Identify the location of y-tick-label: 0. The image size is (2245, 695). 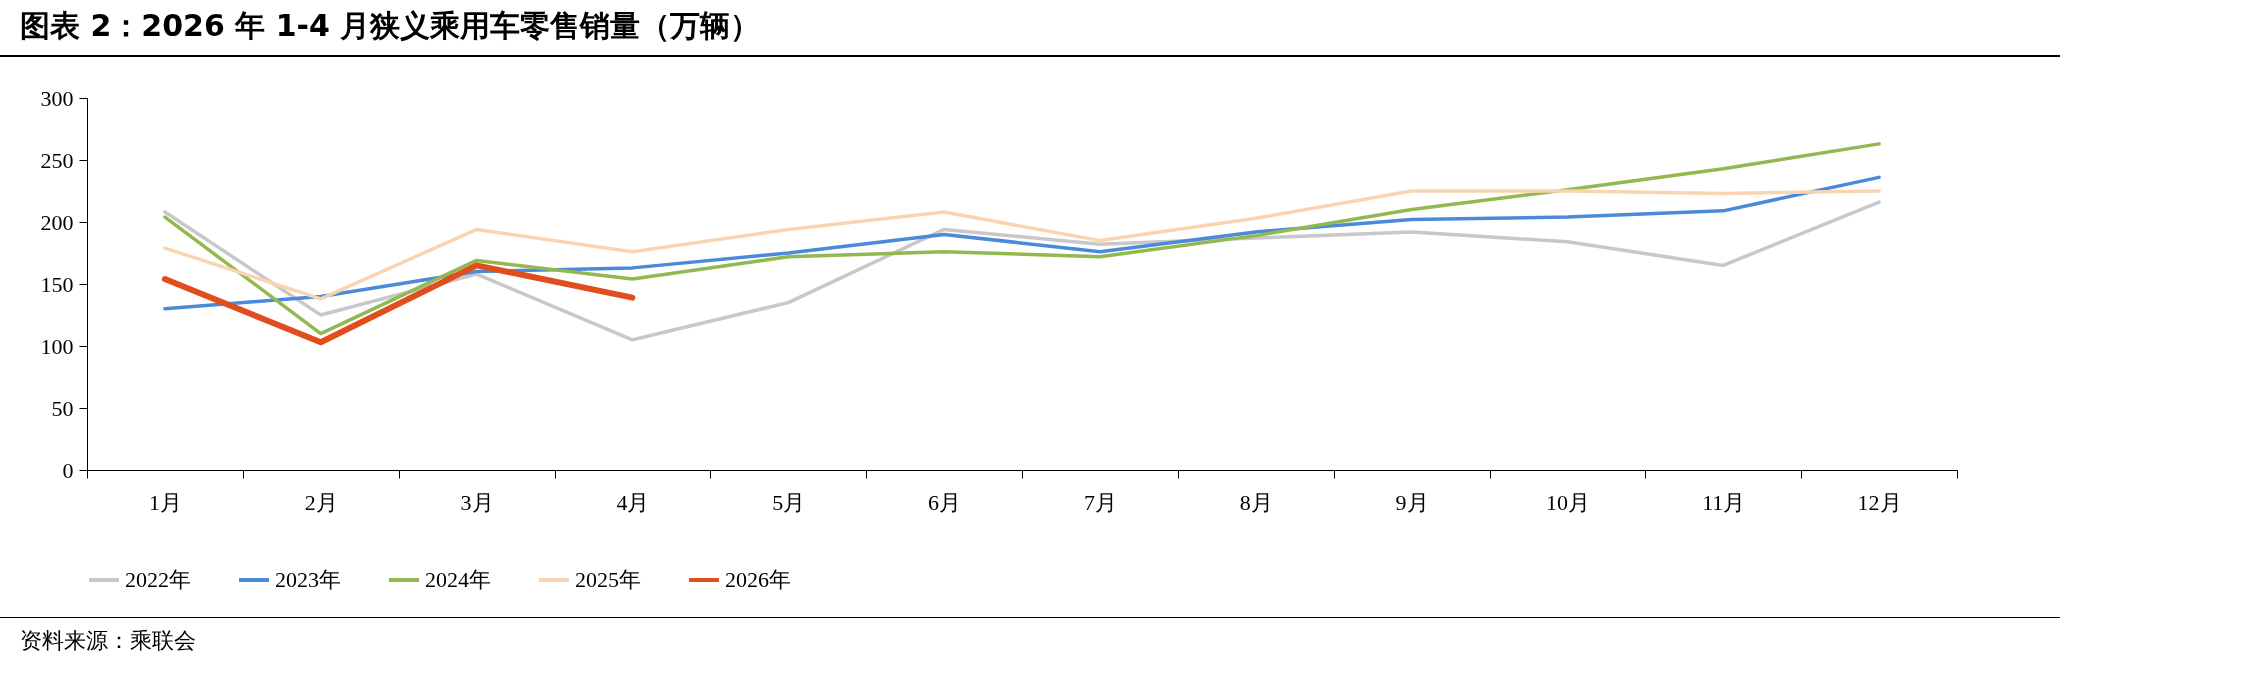
(68, 470).